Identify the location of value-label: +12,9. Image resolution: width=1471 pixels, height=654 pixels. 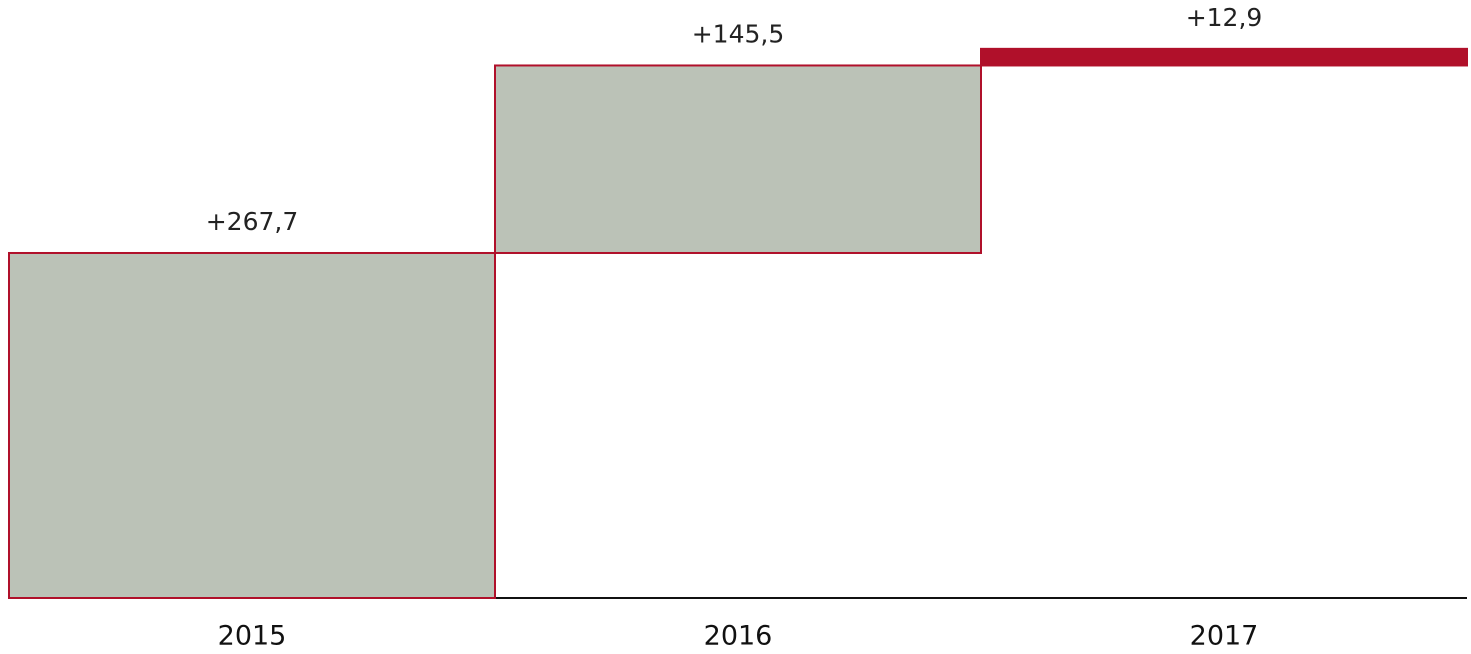
(1224, 17).